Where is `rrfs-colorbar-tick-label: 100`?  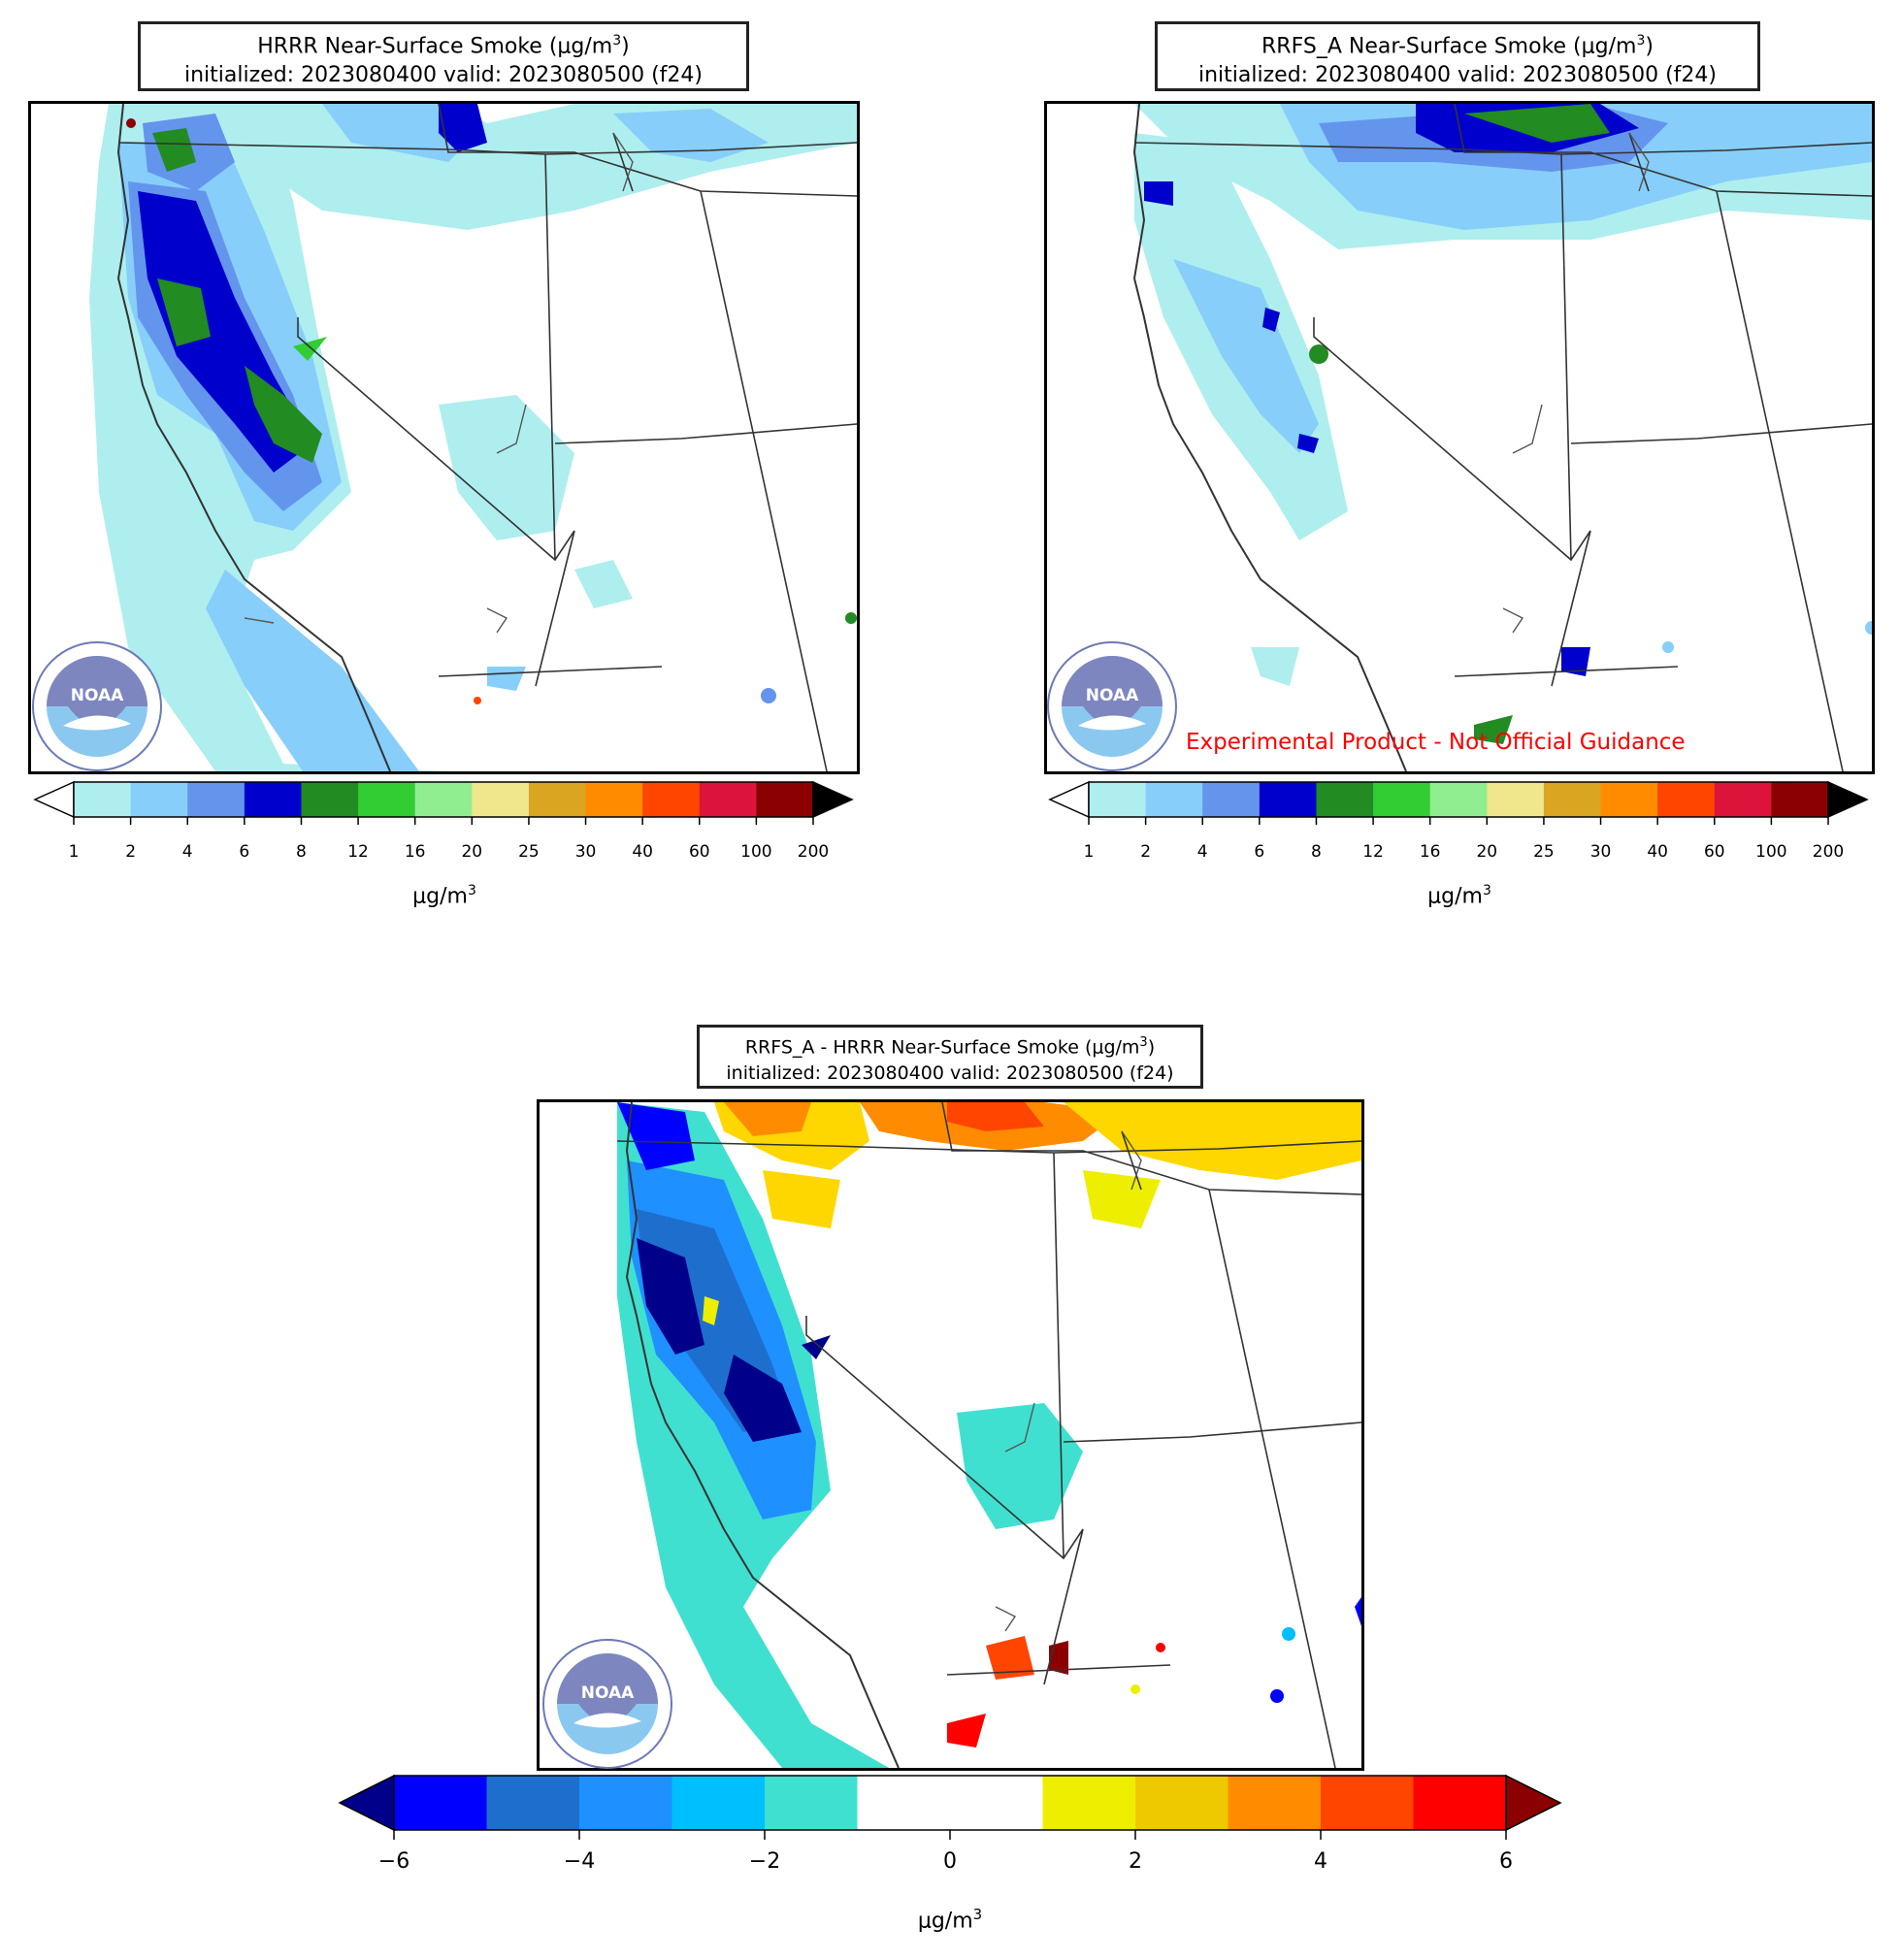
rrfs-colorbar-tick-label: 100 is located at coordinates (1771, 852).